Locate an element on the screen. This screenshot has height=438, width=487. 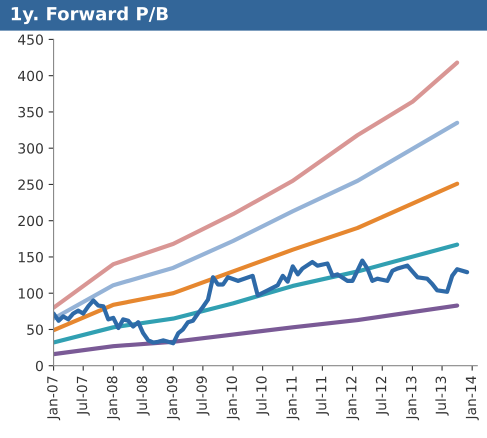
x-tick-label: Jul-13 is located at coordinates (442, 396).